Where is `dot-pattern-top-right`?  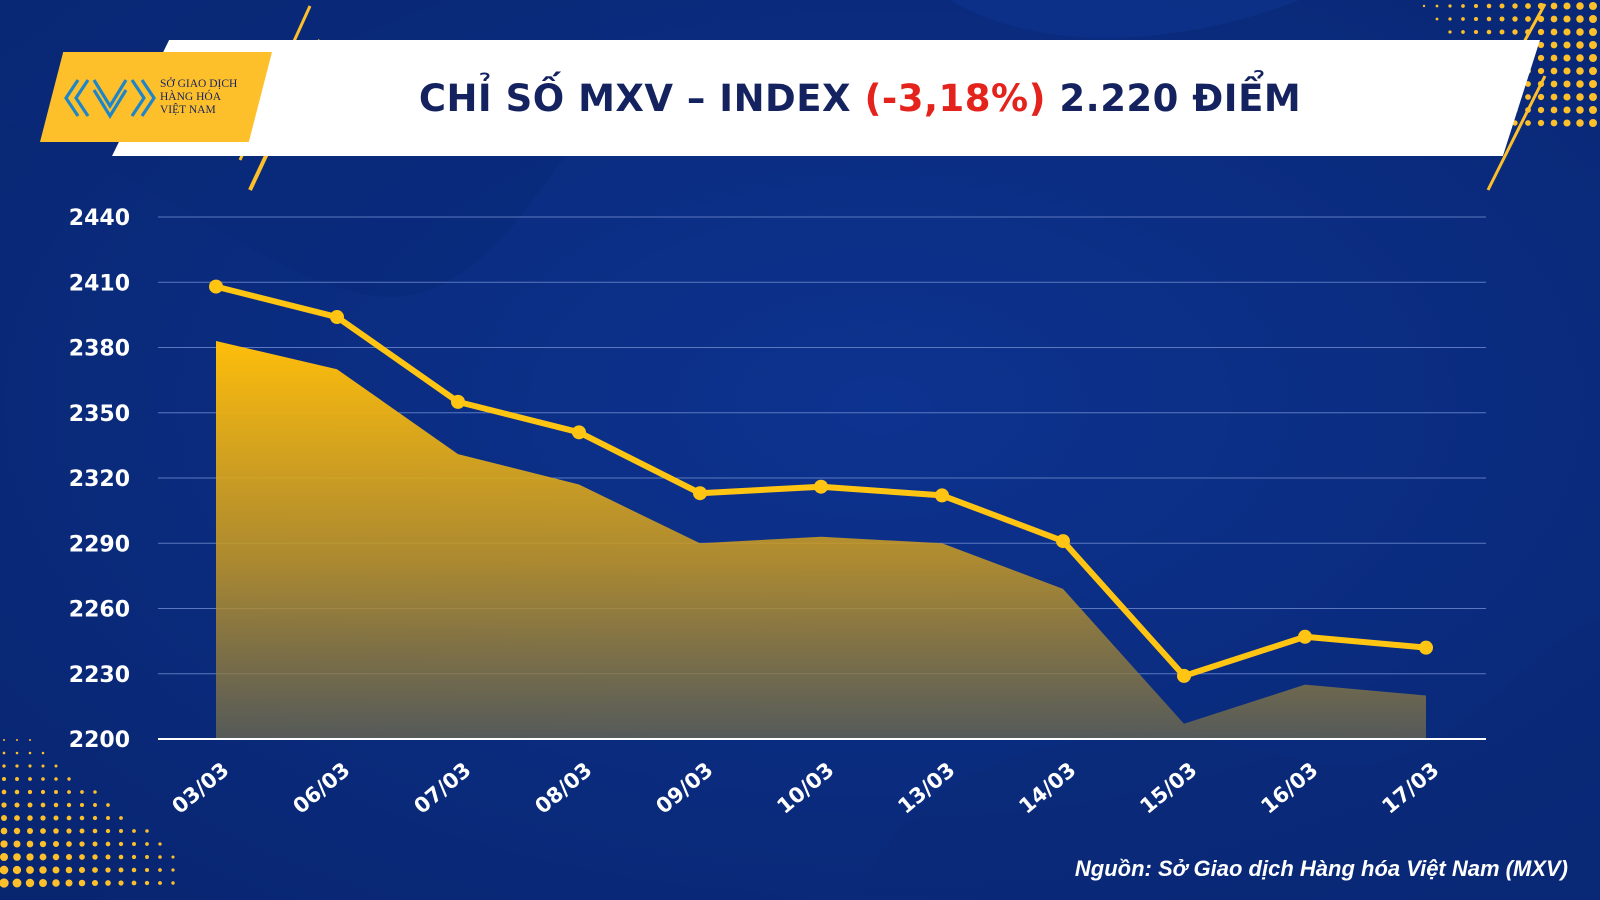 dot-pattern-top-right is located at coordinates (1509, 64).